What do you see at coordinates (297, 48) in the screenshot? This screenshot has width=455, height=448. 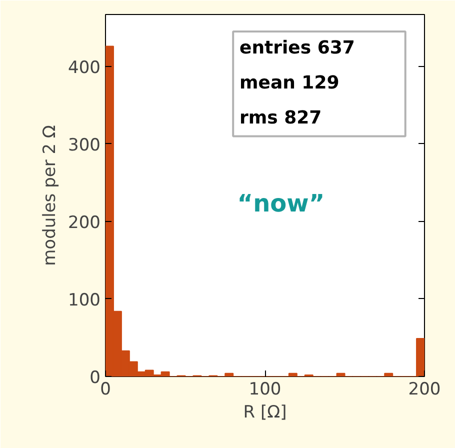 I see `annotation: entries 637` at bounding box center [297, 48].